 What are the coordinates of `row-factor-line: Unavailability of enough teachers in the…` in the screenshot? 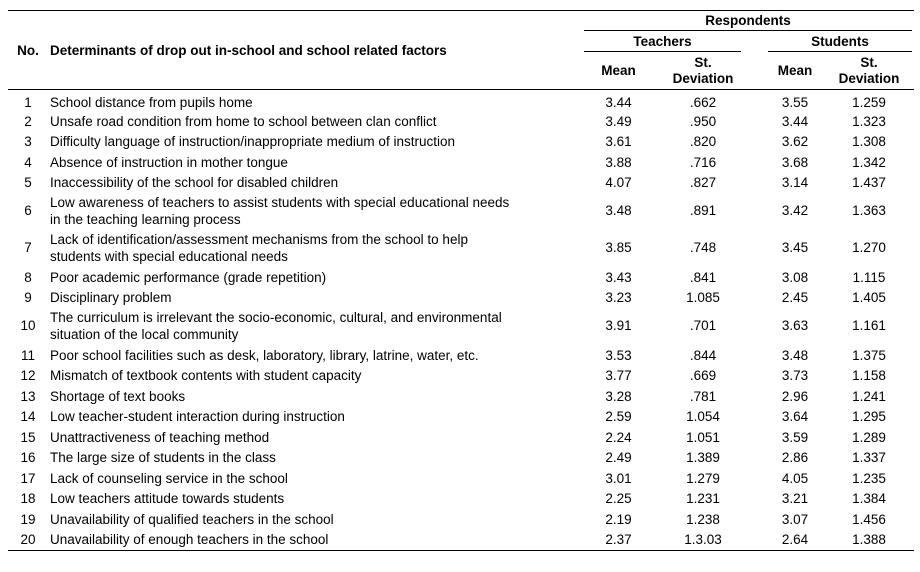 It's located at (189, 540).